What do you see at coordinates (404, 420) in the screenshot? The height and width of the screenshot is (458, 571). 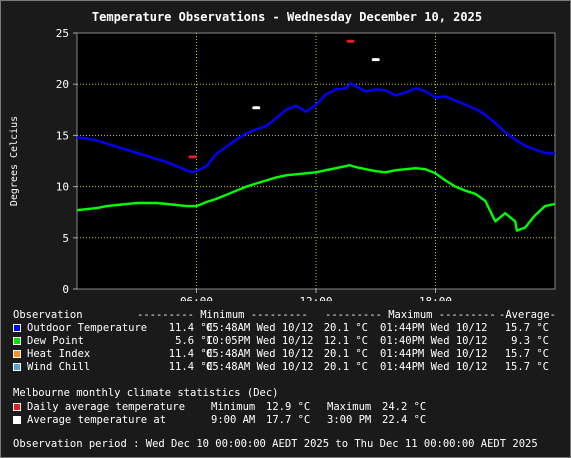 I see `average-at-value2: 22.4 °C` at bounding box center [404, 420].